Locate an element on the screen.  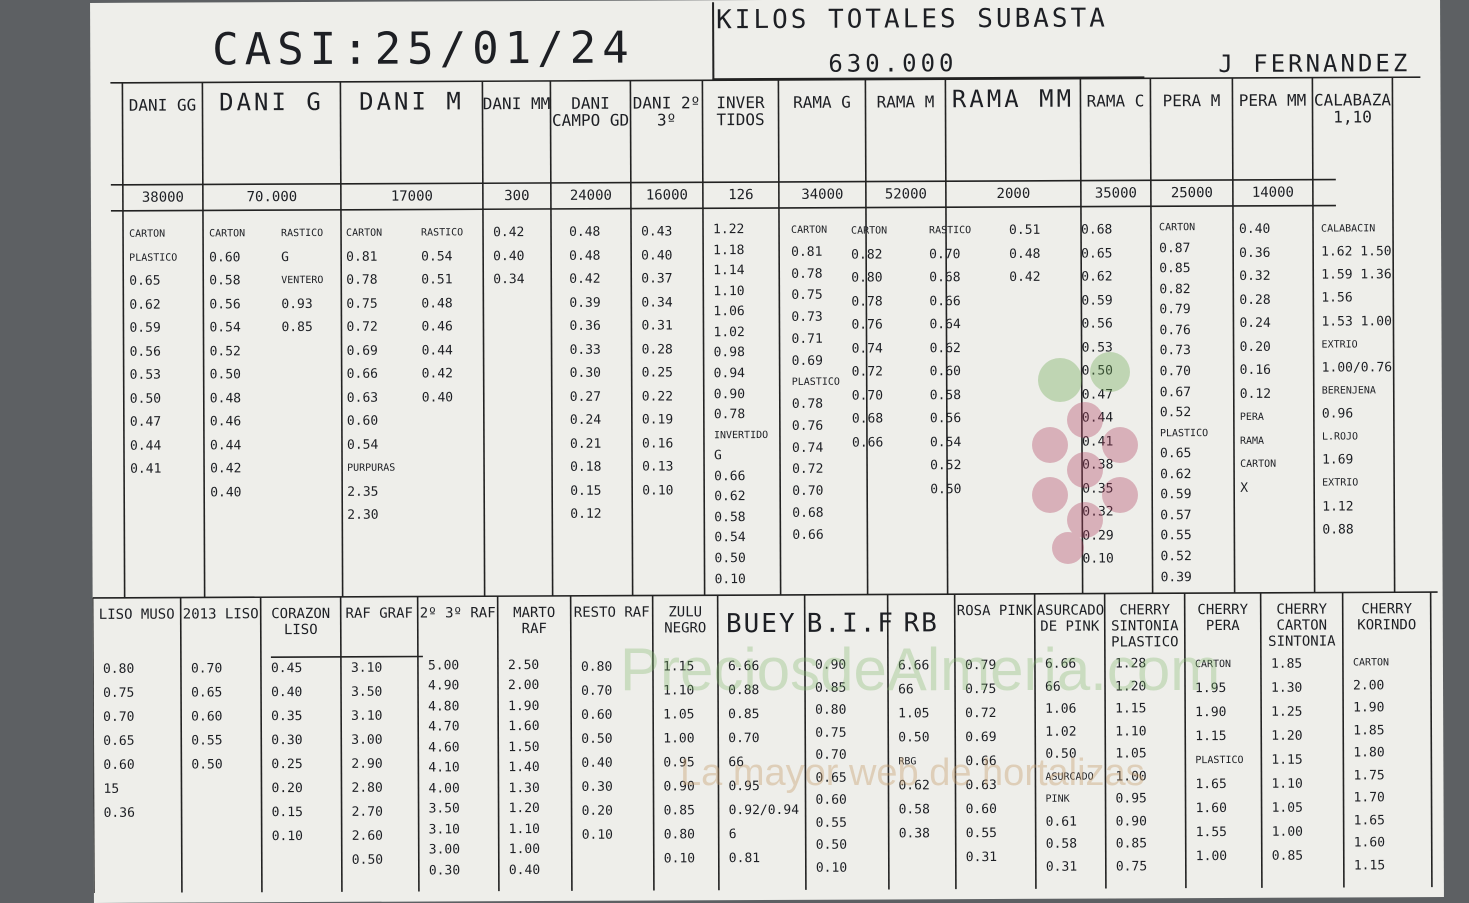
price-value: RASTICO is located at coordinates (442, 233).